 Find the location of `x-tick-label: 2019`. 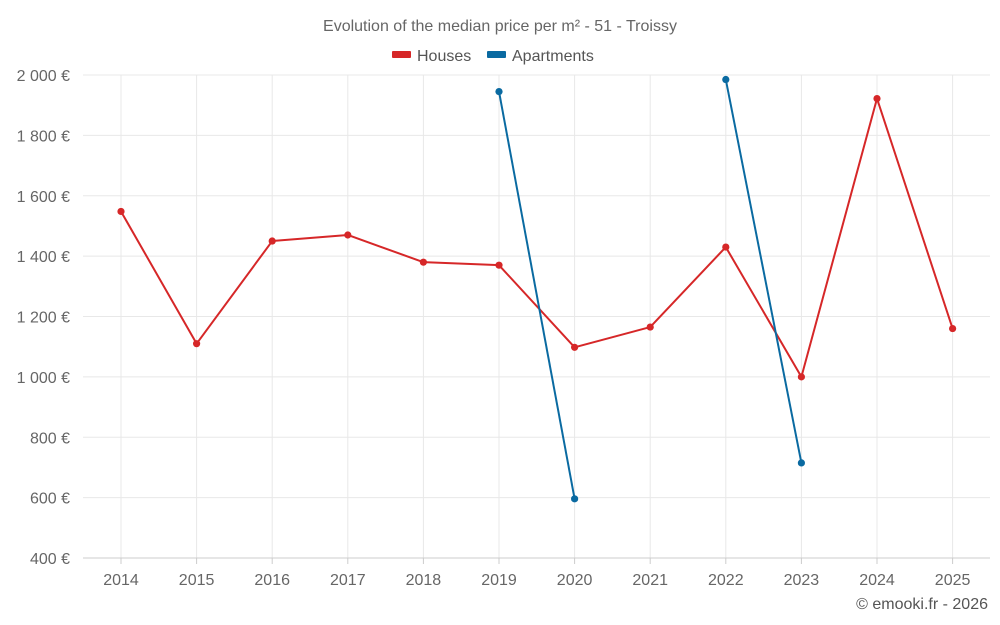

x-tick-label: 2019 is located at coordinates (499, 580).